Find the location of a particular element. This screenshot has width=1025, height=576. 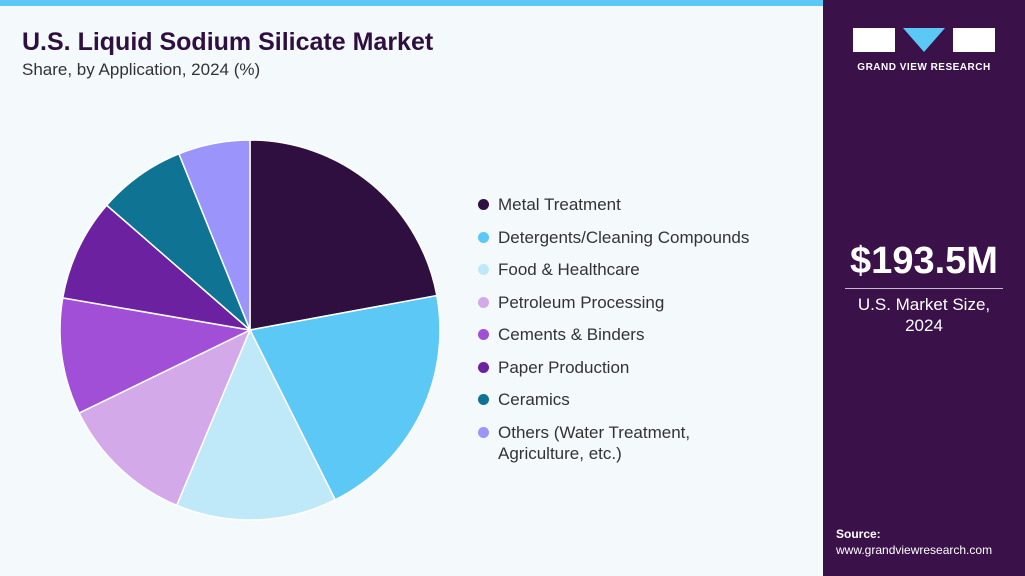

legend-item: Paper Production is located at coordinates (628, 367).